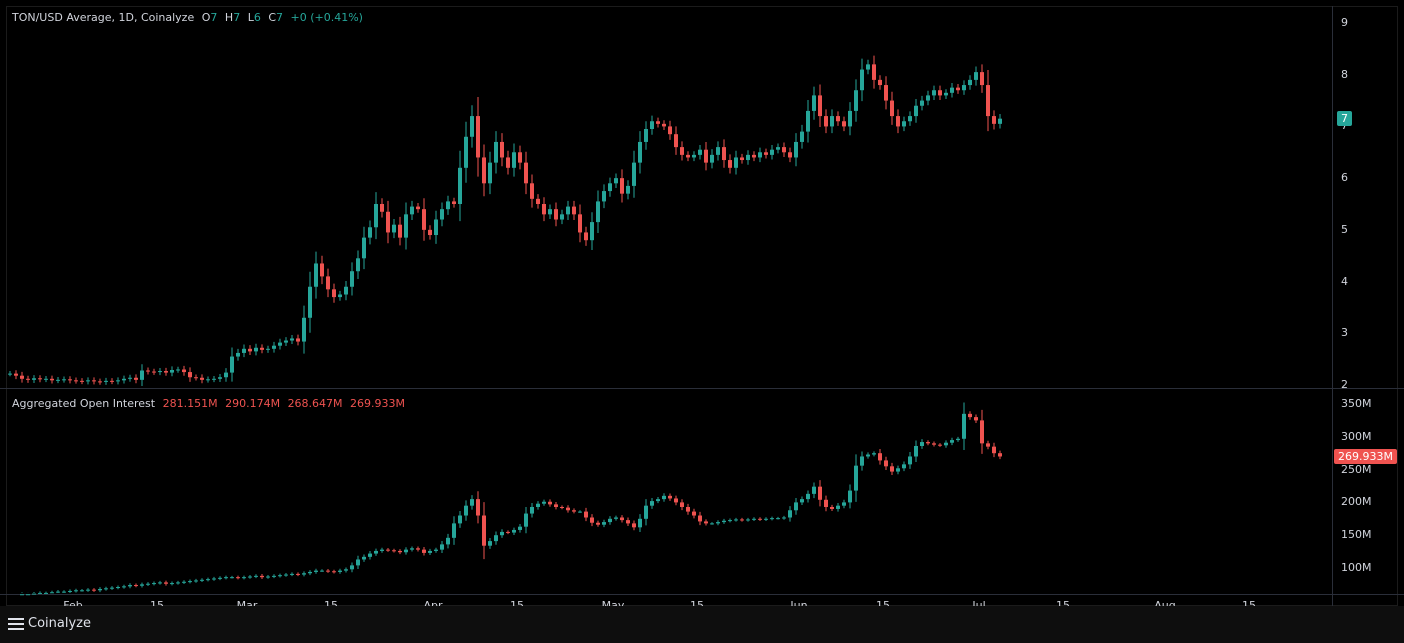 This screenshot has width=1404, height=643. What do you see at coordinates (1344, 281) in the screenshot?
I see `price-y-tick: 4` at bounding box center [1344, 281].